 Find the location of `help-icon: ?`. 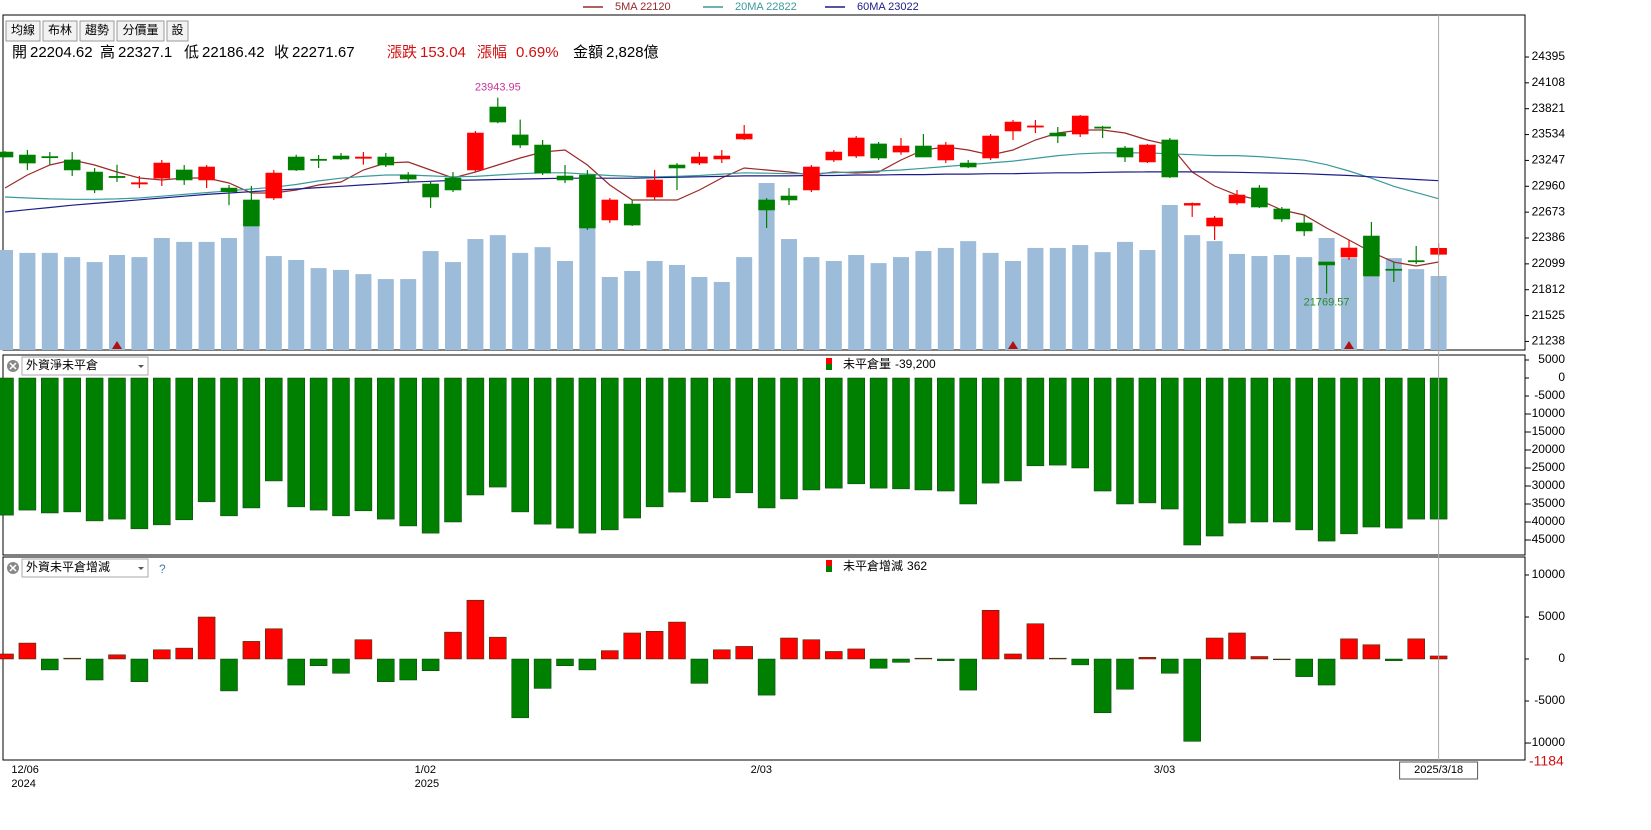

help-icon: ? is located at coordinates (162, 569).